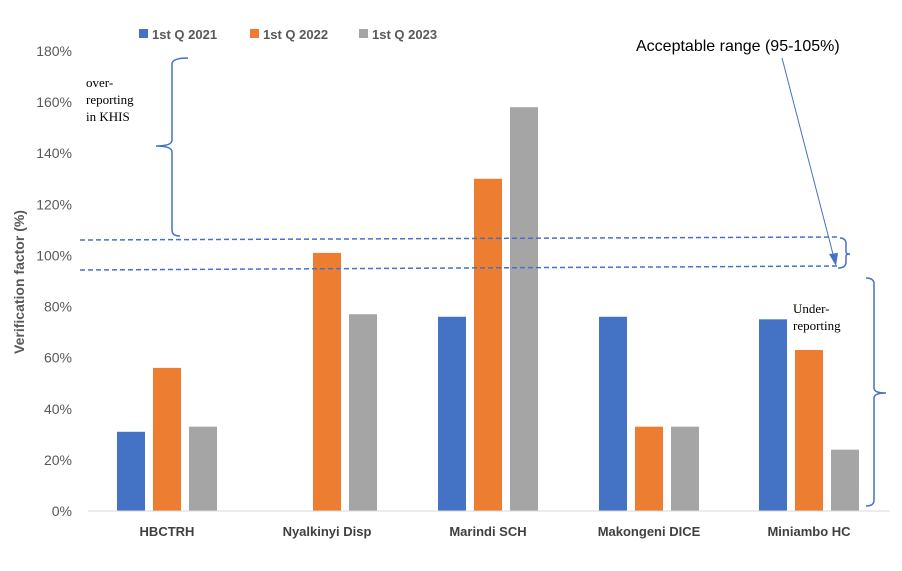  I want to click on y-tick-label: 40%, so click(58, 409).